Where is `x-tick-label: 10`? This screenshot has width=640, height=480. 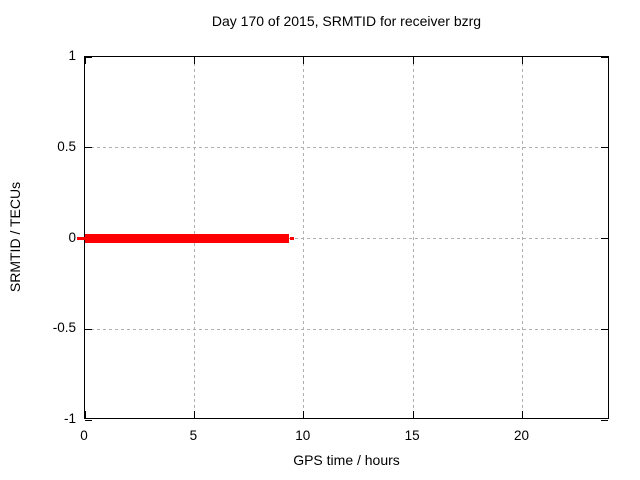 x-tick-label: 10 is located at coordinates (303, 435).